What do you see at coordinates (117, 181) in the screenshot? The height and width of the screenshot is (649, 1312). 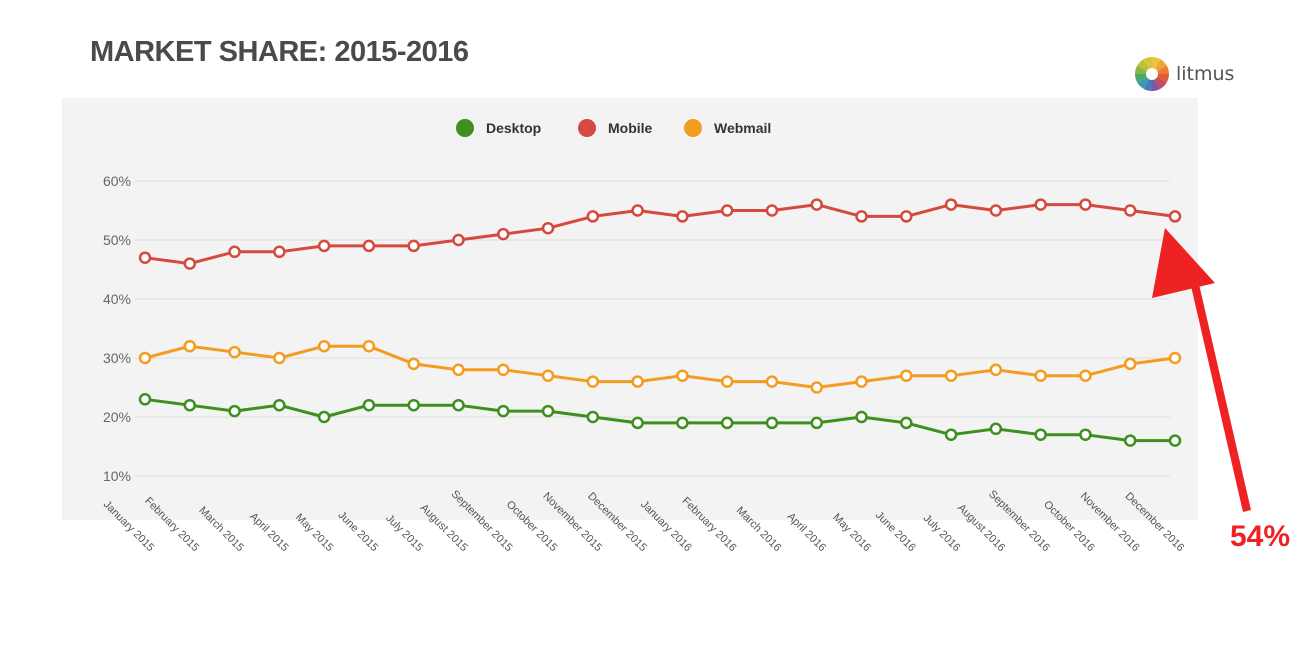 I see `y-tick-label: 60%` at bounding box center [117, 181].